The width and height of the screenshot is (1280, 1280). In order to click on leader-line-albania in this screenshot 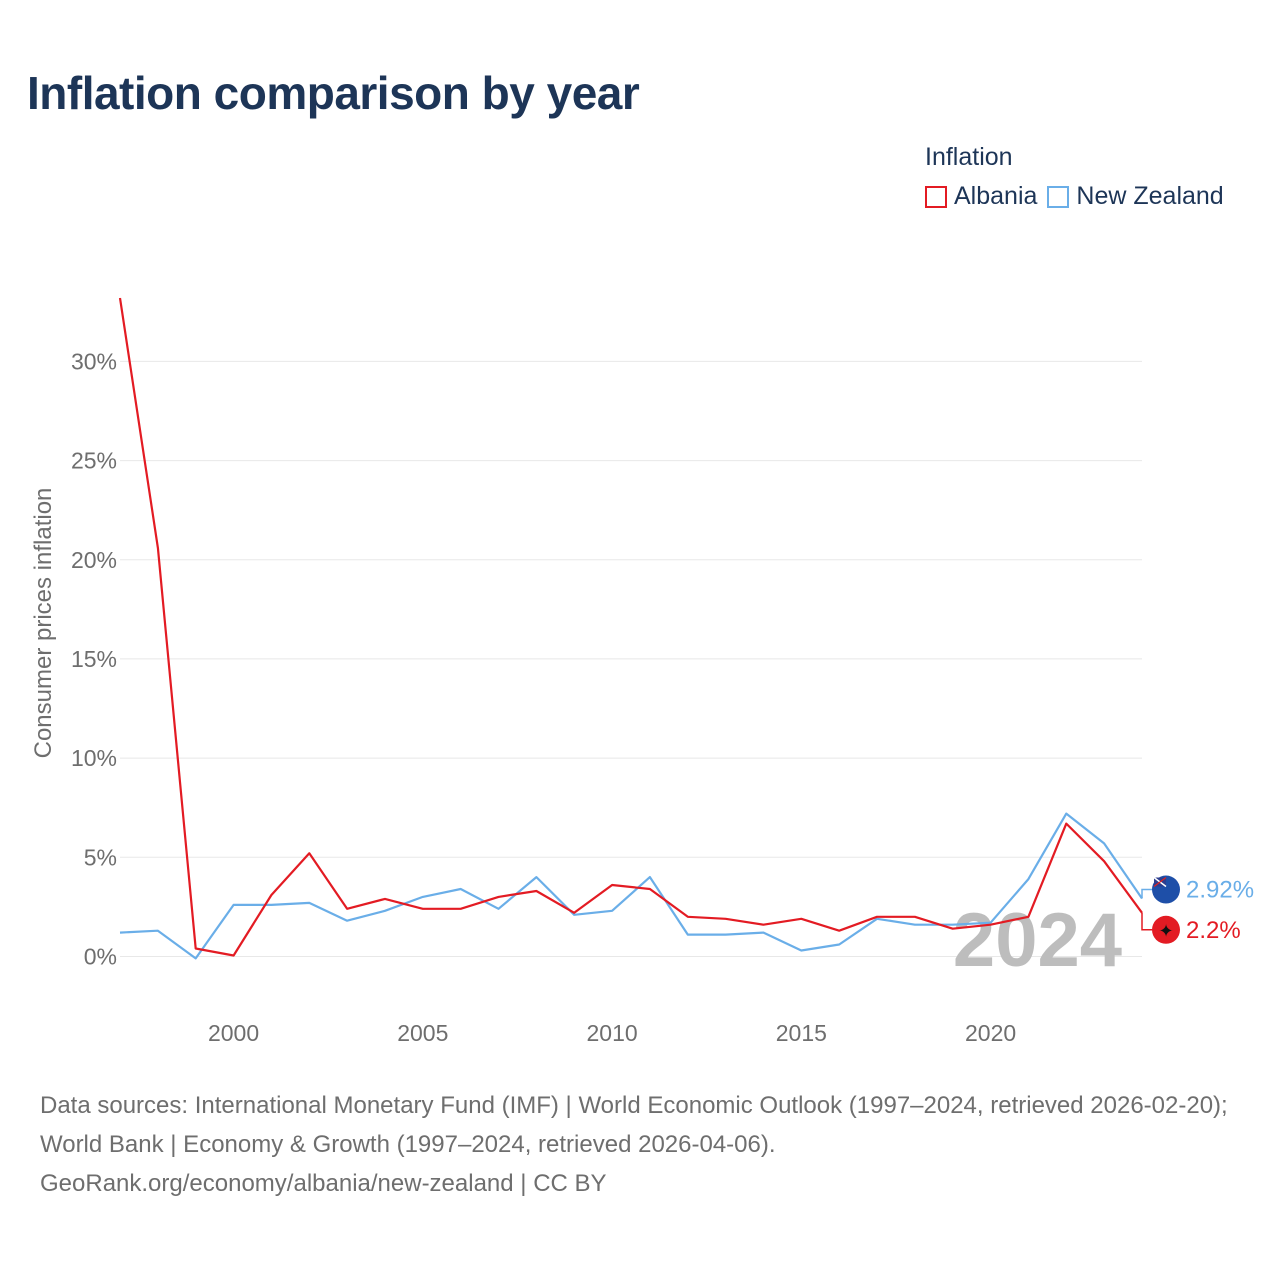, I will do `click(1146, 921)`.